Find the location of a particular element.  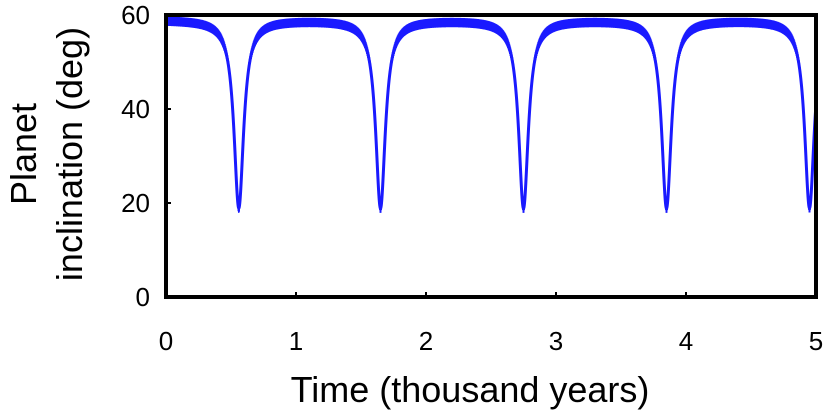

y-tick-label: 40 is located at coordinates (135, 109).